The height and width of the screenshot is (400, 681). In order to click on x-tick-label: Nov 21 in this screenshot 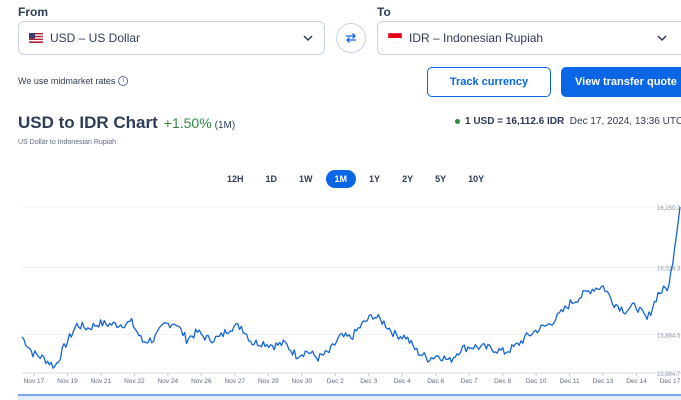, I will do `click(101, 381)`.